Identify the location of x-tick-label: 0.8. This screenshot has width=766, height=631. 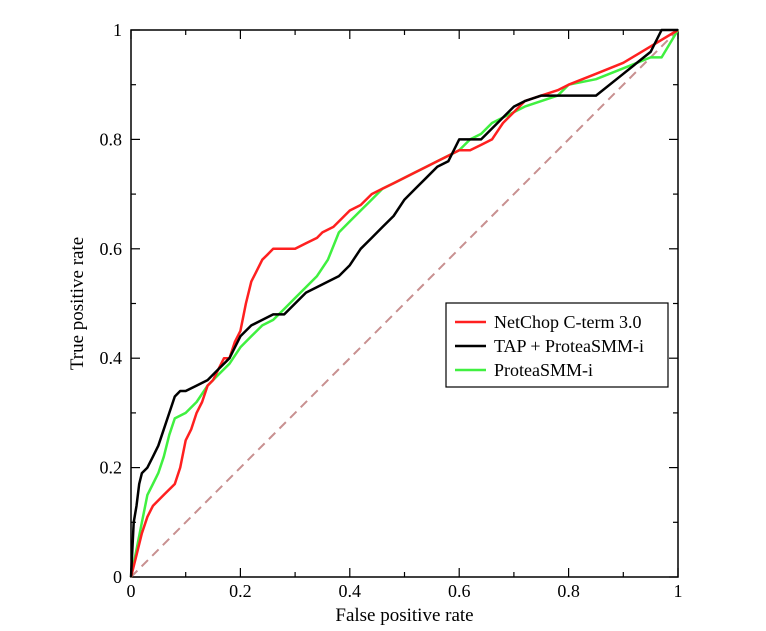
(568, 591).